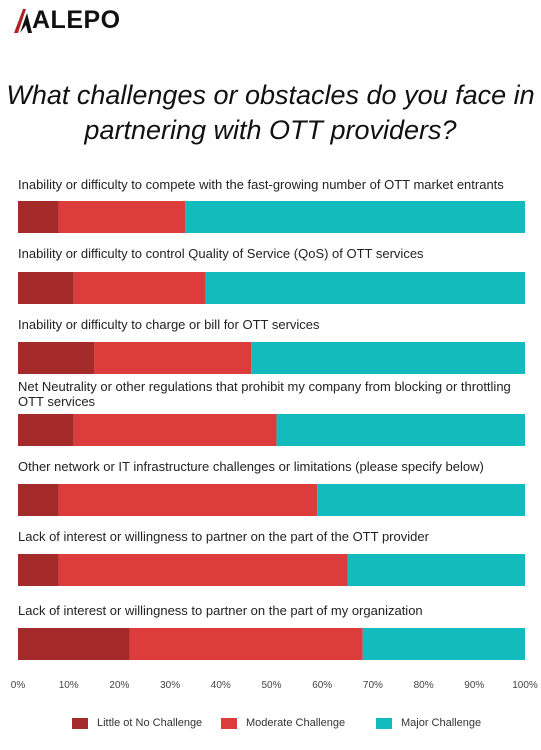  I want to click on x-tick-label: 90%, so click(474, 685).